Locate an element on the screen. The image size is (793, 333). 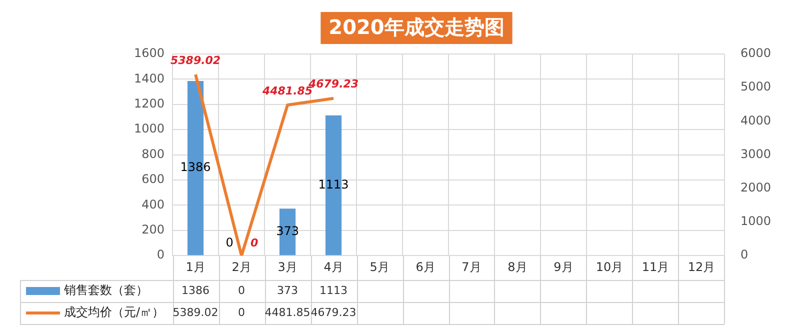
data-label: 5389.02 is located at coordinates (195, 312).